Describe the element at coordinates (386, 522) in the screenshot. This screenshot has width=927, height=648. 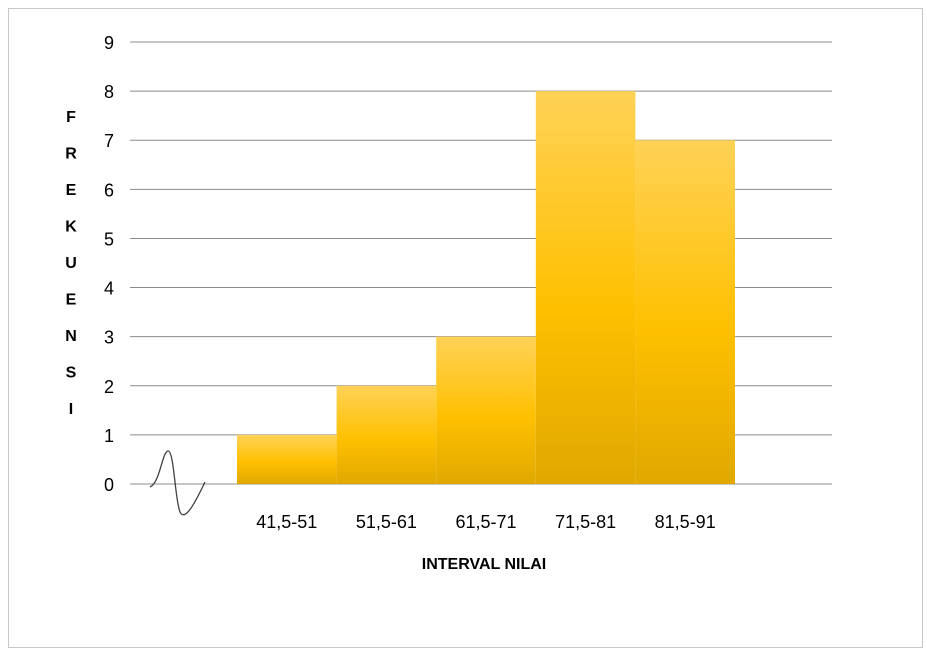
I see `x-tick-label: 51,5-61` at that location.